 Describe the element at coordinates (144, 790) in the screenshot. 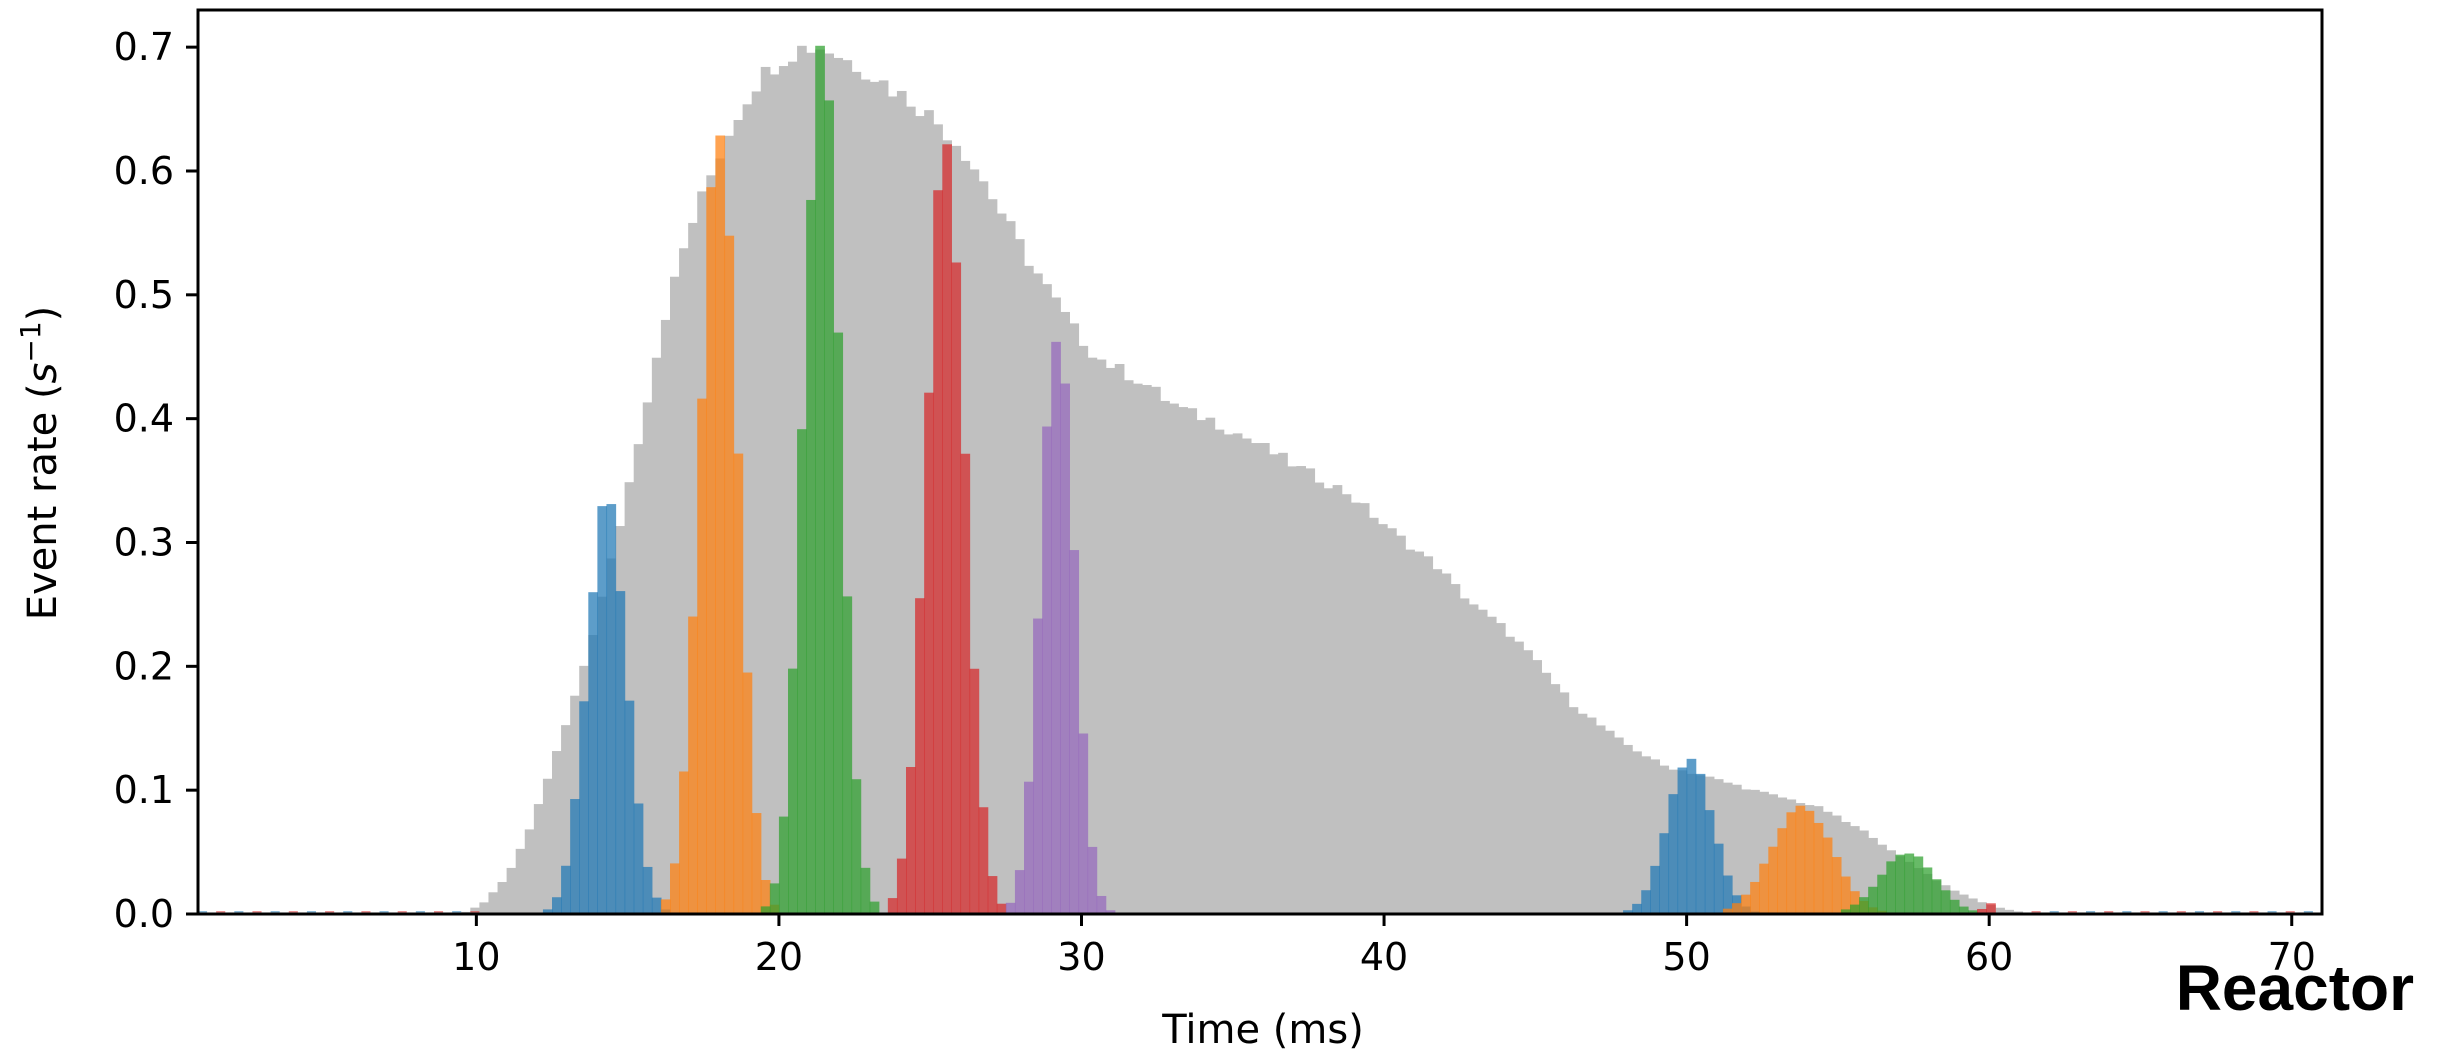

I see `y-tick-label: 0.1` at that location.